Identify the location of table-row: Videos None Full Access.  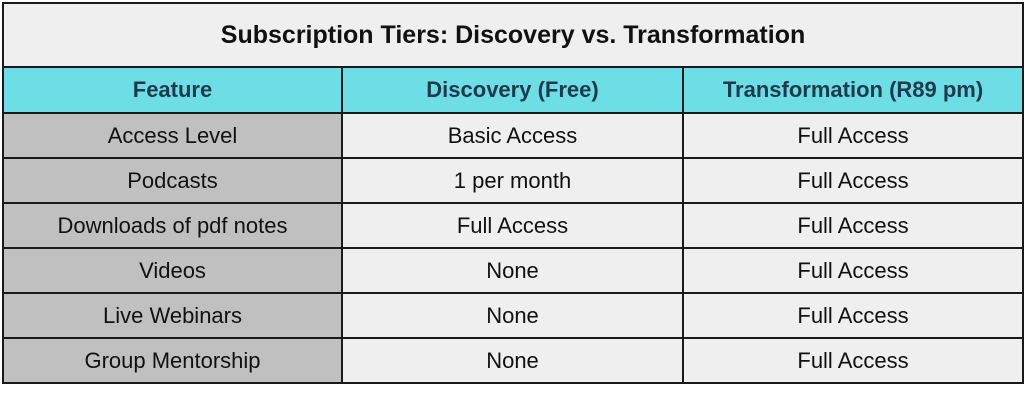
(513, 270).